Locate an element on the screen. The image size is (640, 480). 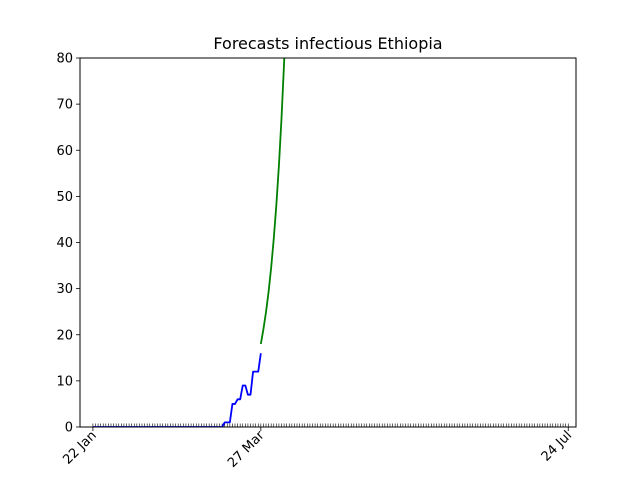
y-tick-label: 30 is located at coordinates (64, 289).